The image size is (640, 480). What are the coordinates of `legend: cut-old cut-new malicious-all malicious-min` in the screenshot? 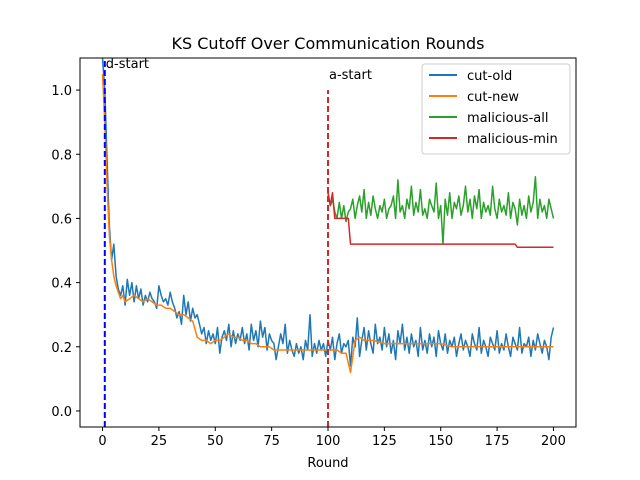 It's located at (496, 109).